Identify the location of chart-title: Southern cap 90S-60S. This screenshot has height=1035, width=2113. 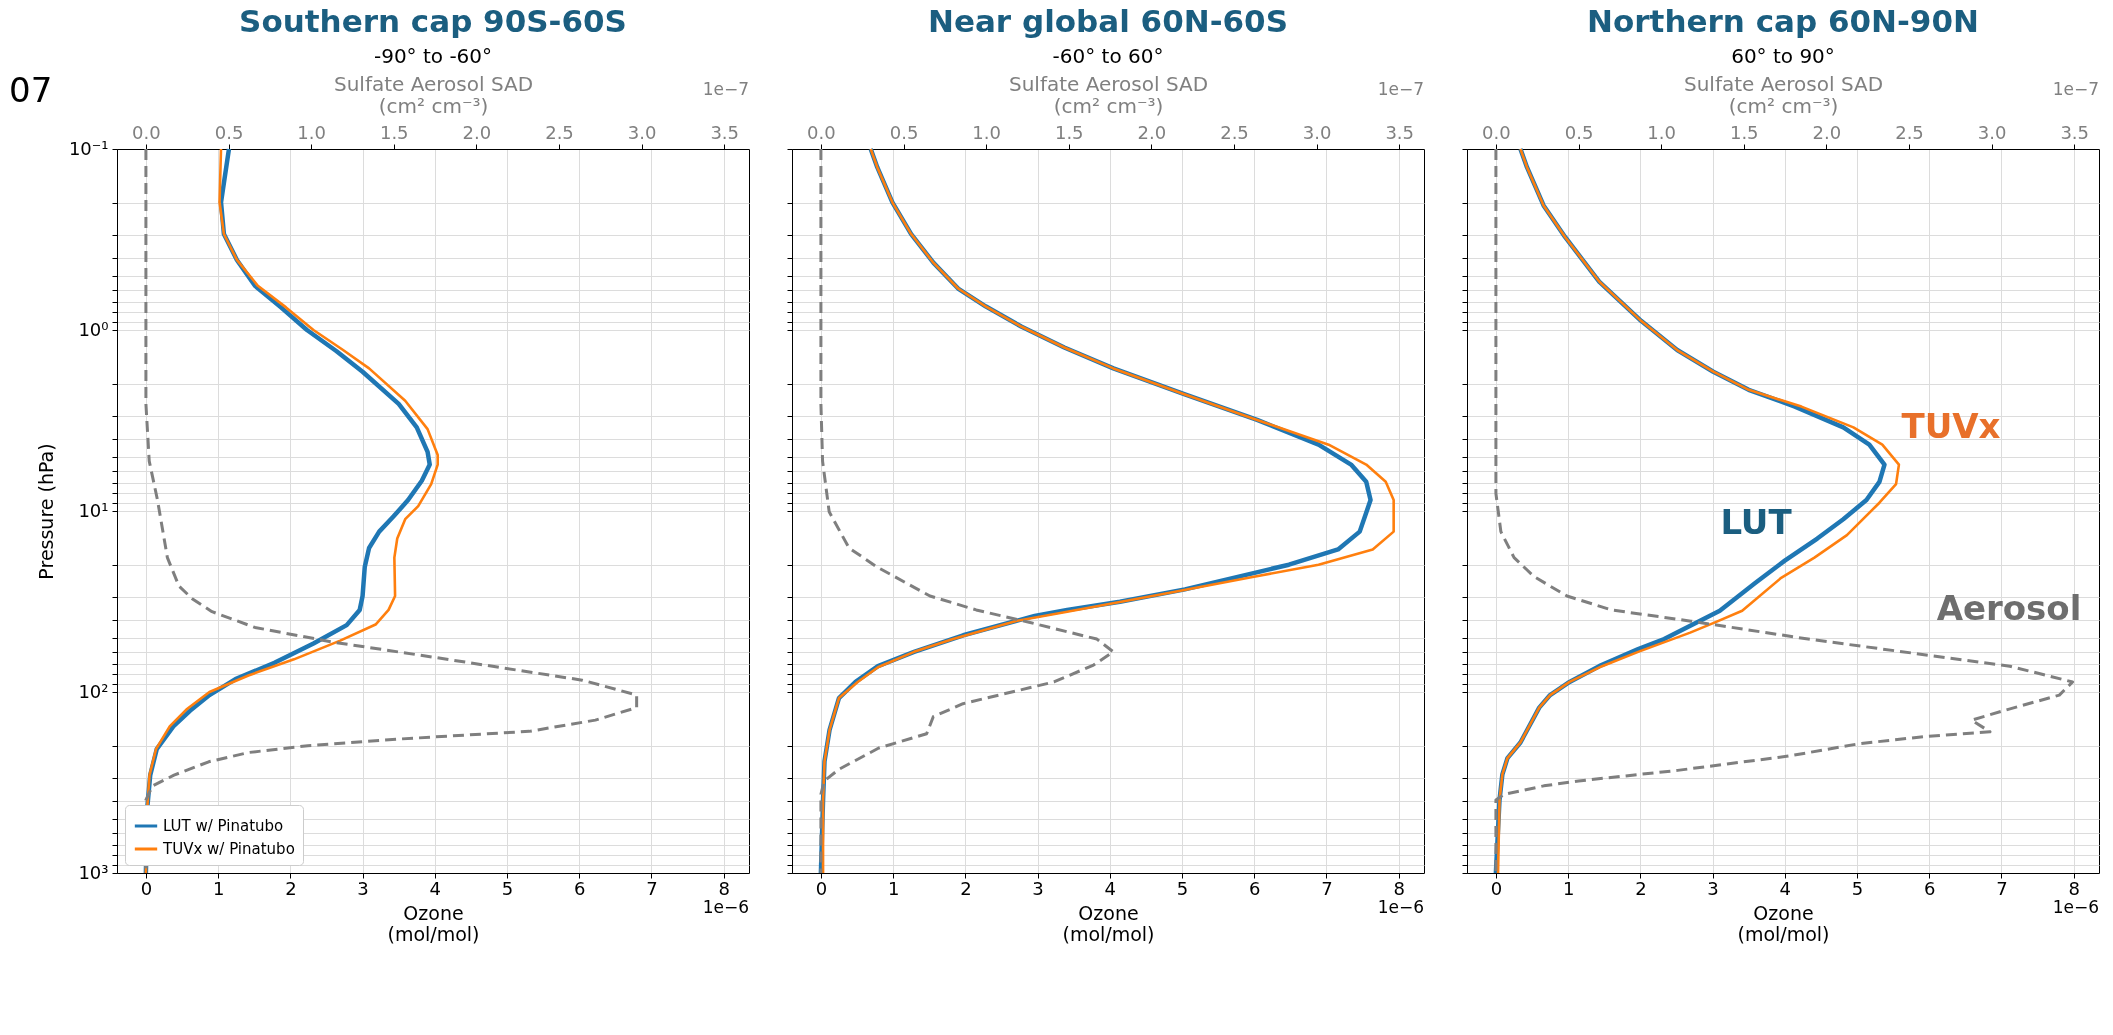
(433, 21).